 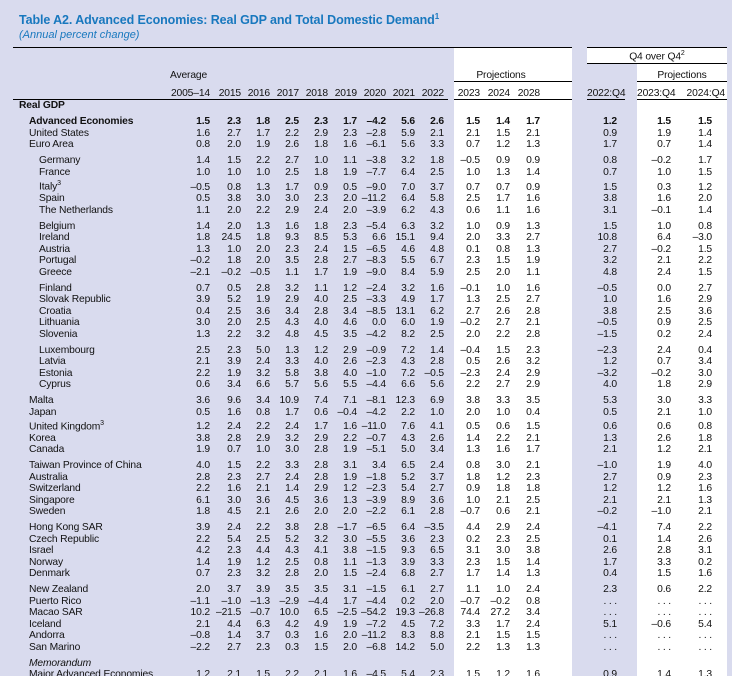 What do you see at coordinates (607, 528) in the screenshot?
I see `cell: –4.1` at bounding box center [607, 528].